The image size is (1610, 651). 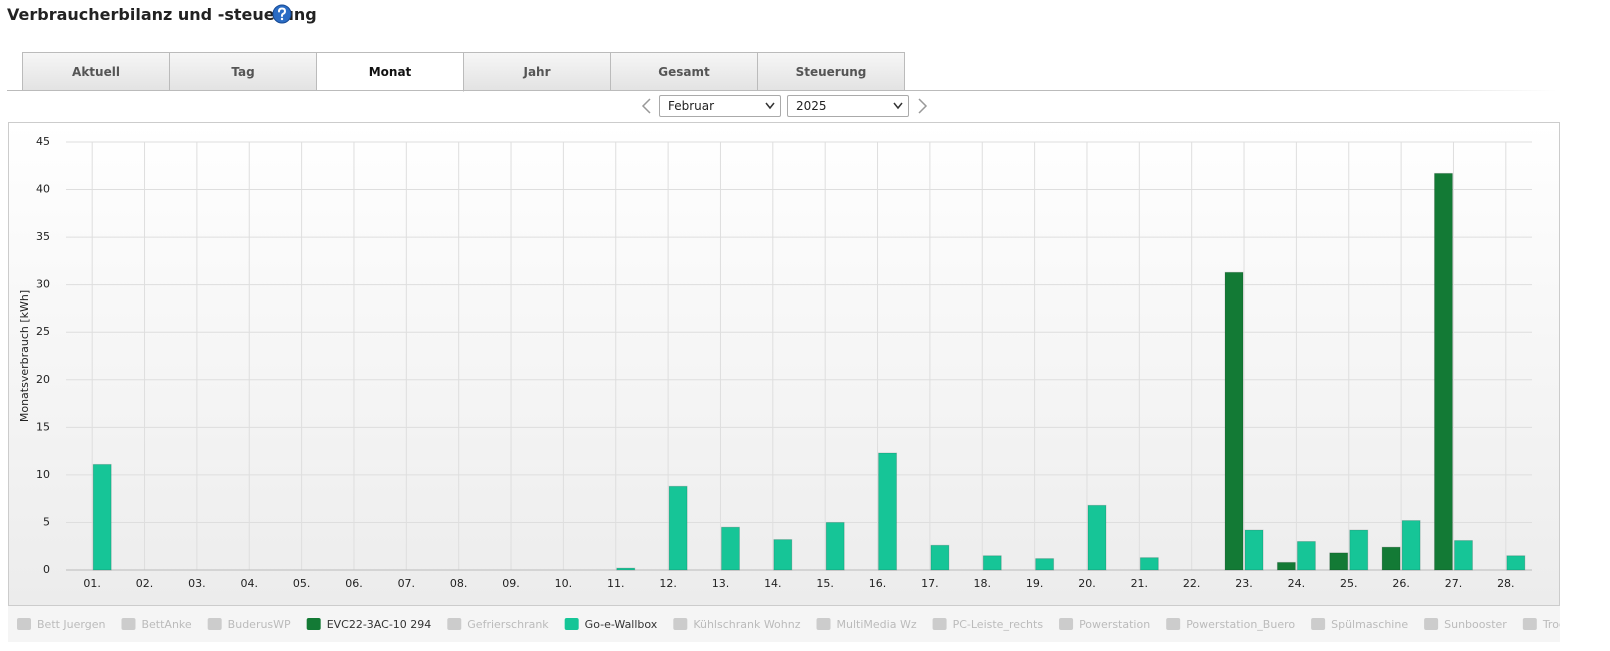 What do you see at coordinates (1475, 624) in the screenshot?
I see `legend-label: Sunbooster` at bounding box center [1475, 624].